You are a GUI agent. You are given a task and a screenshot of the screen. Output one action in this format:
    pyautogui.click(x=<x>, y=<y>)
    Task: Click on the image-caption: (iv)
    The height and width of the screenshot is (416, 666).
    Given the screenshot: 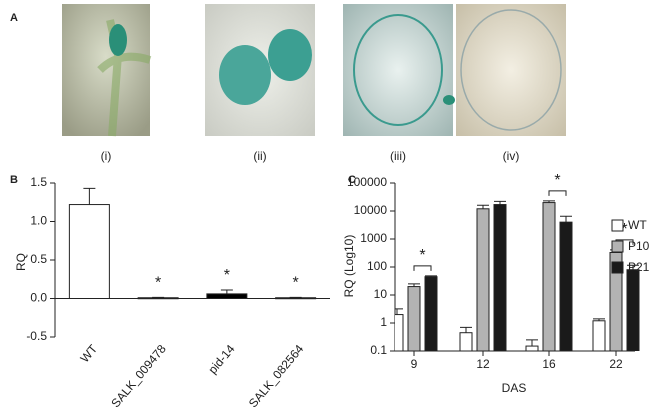 What is the action you would take?
    pyautogui.click(x=511, y=156)
    